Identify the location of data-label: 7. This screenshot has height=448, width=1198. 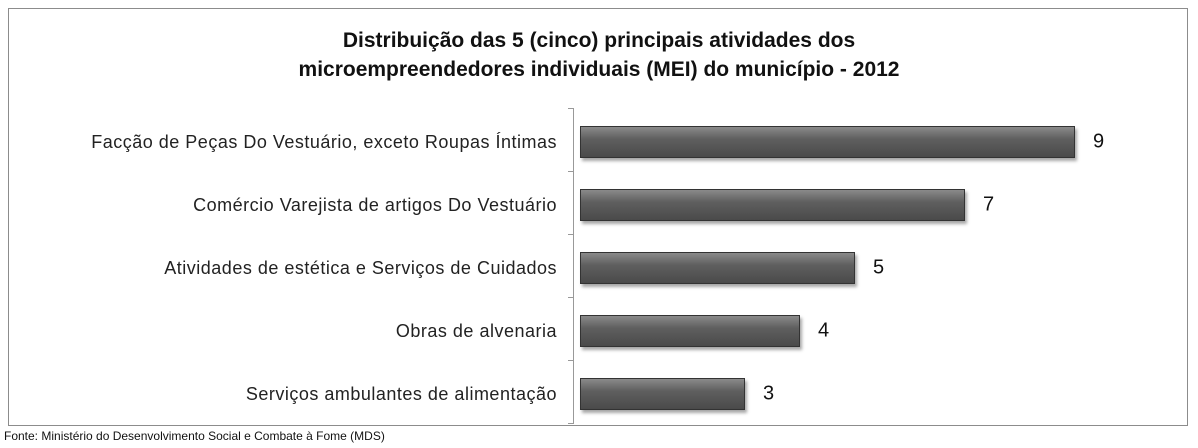
(989, 204).